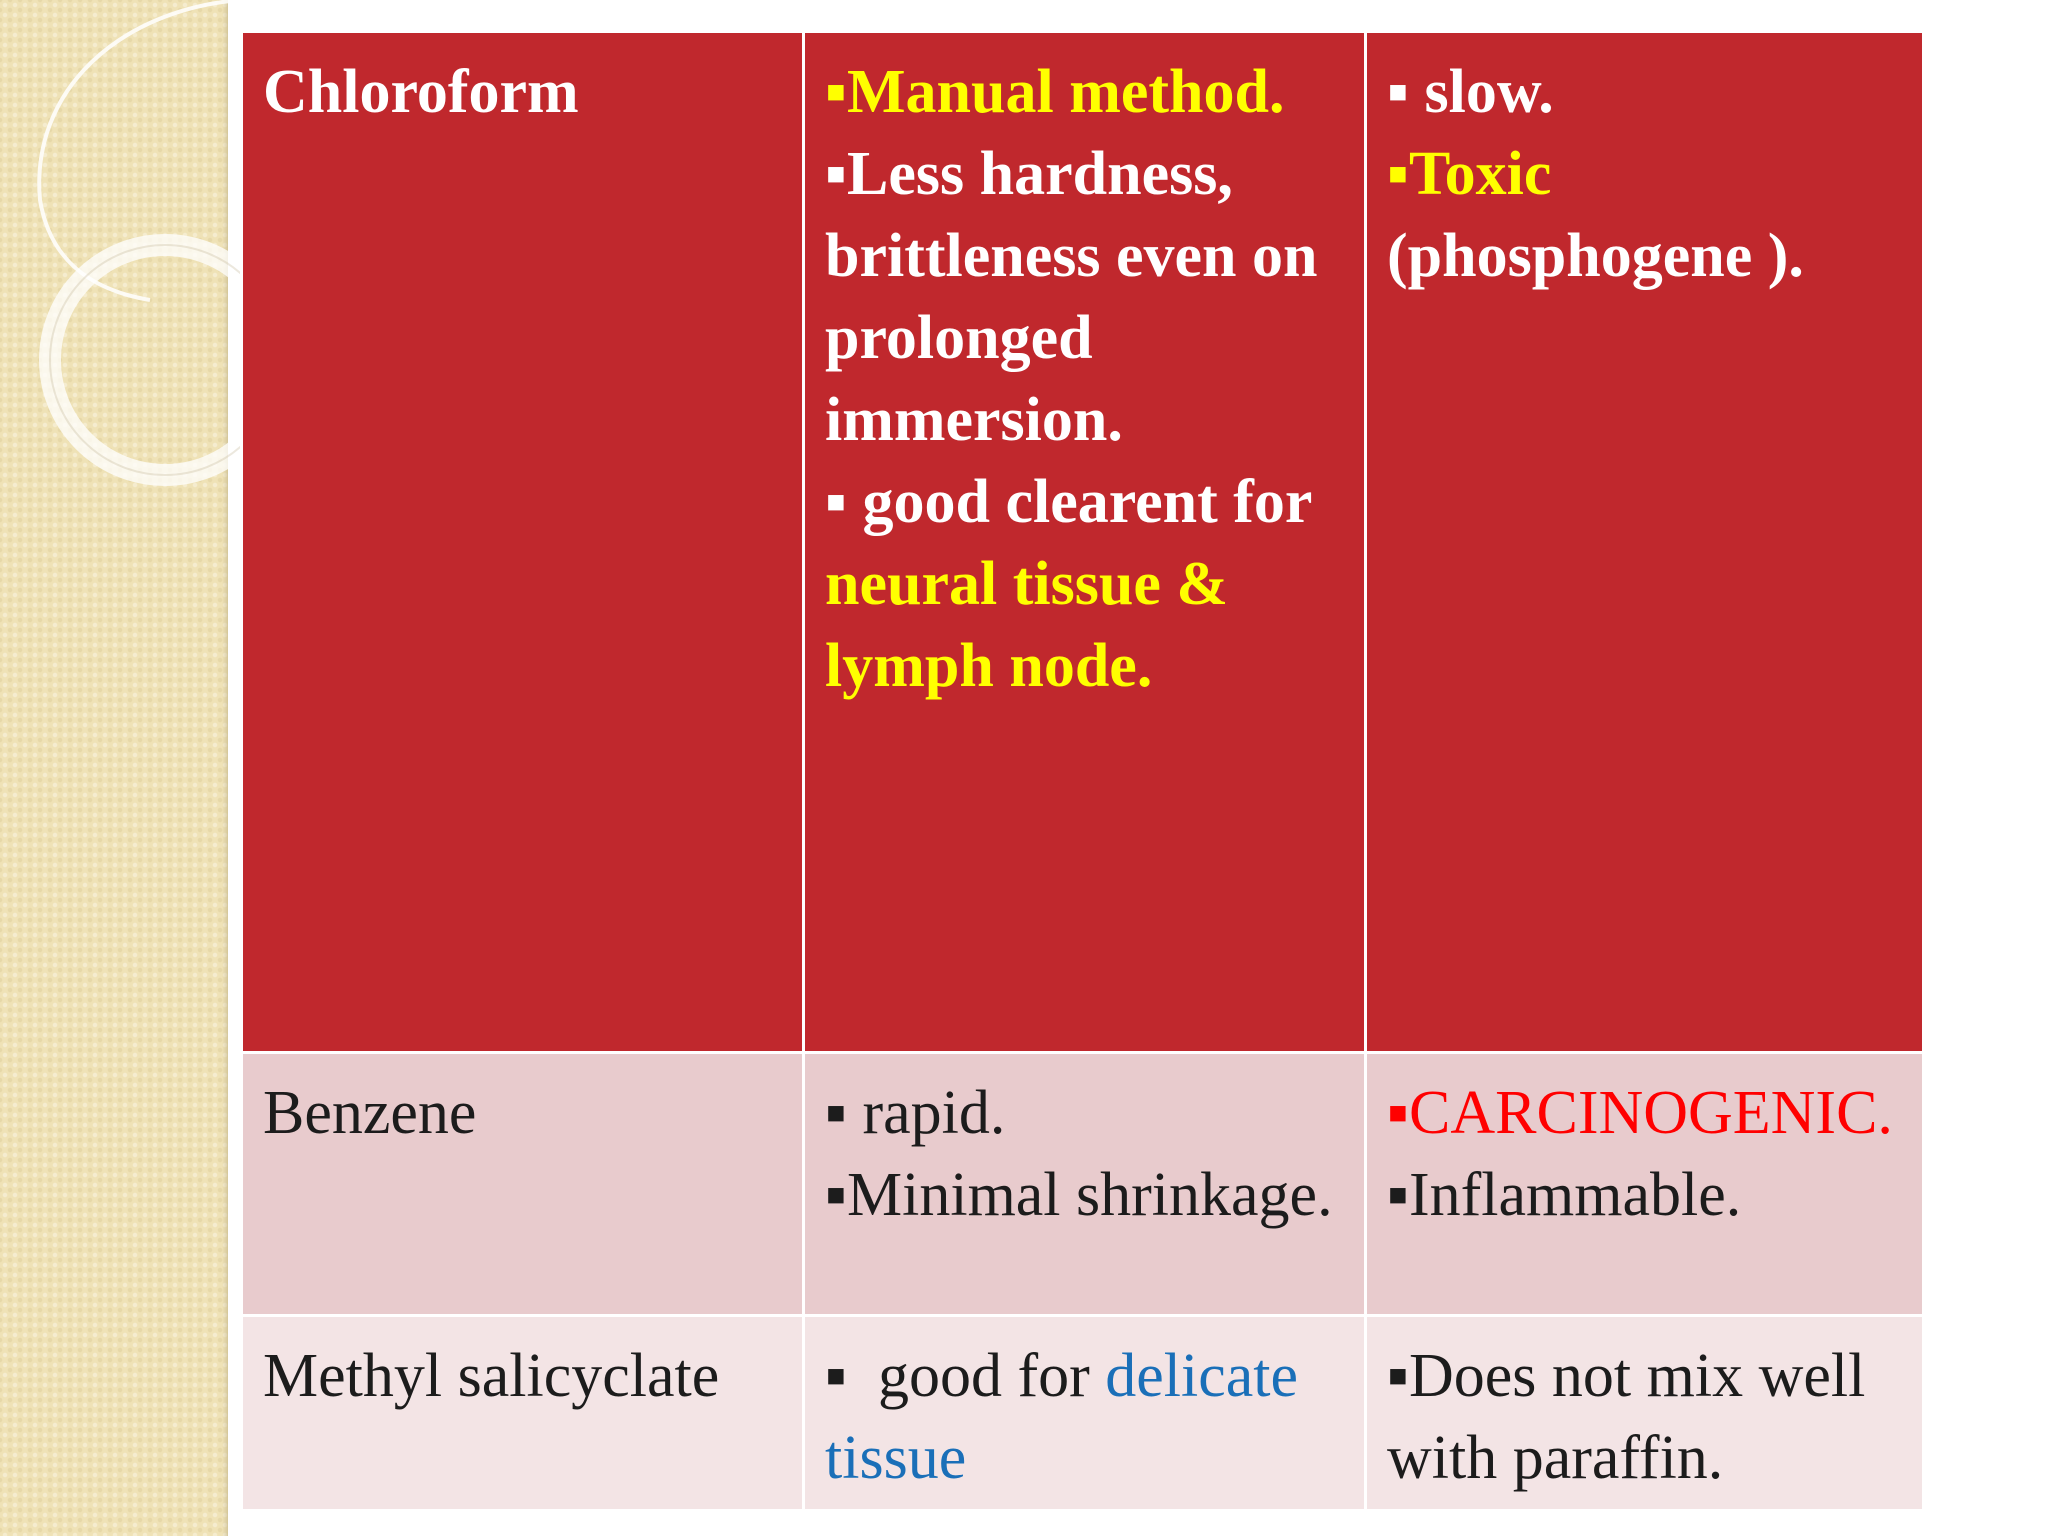 The height and width of the screenshot is (1536, 2048). I want to click on advantages-cell: ▪ rapid. ▪Minimal shrinkage., so click(1084, 1184).